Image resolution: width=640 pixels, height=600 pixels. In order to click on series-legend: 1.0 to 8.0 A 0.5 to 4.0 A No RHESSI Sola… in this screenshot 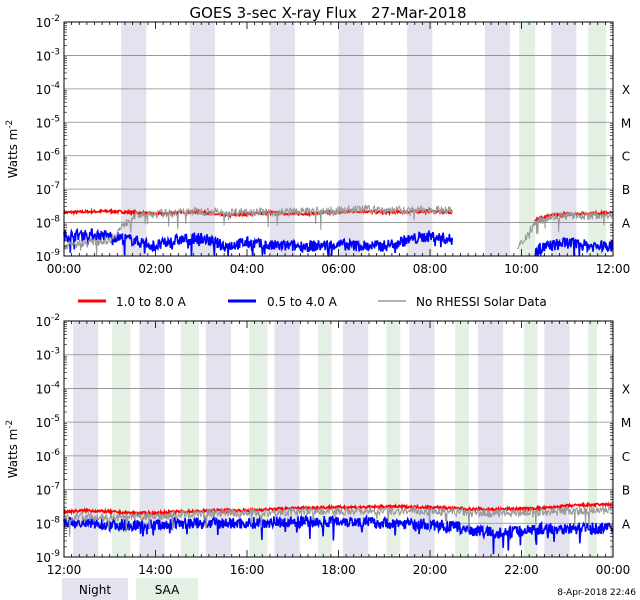, I will do `click(312, 302)`.